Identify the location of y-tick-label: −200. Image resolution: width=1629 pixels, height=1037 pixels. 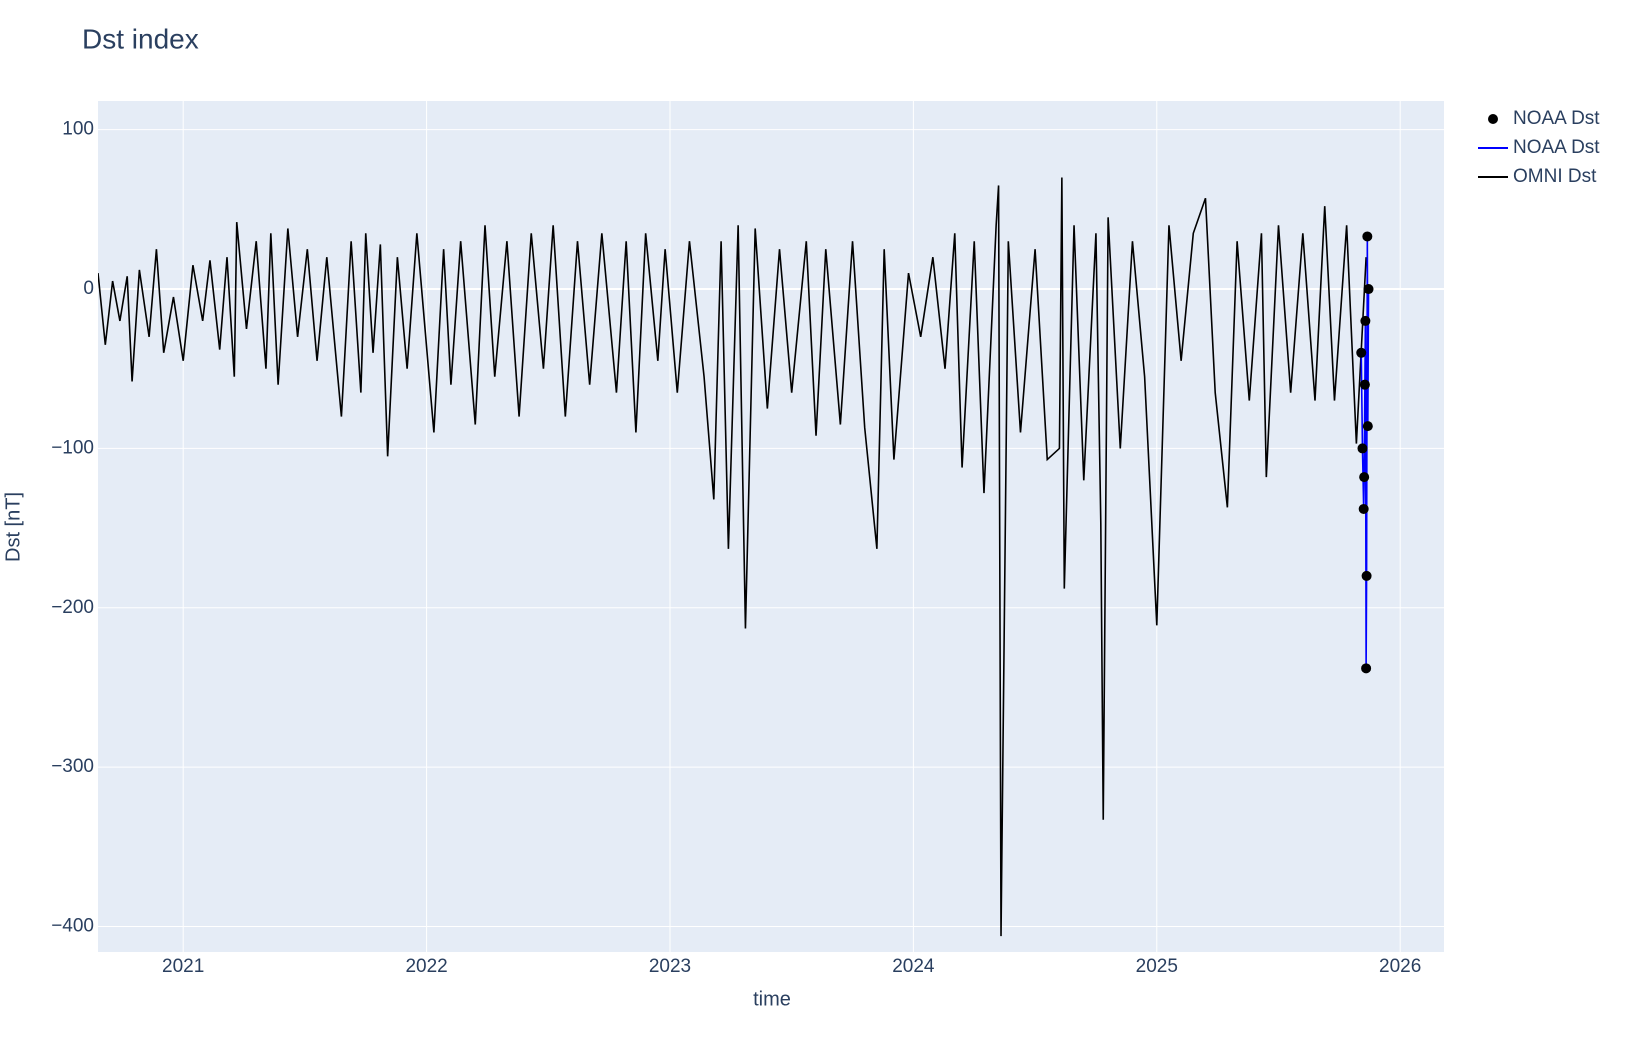
(72, 607).